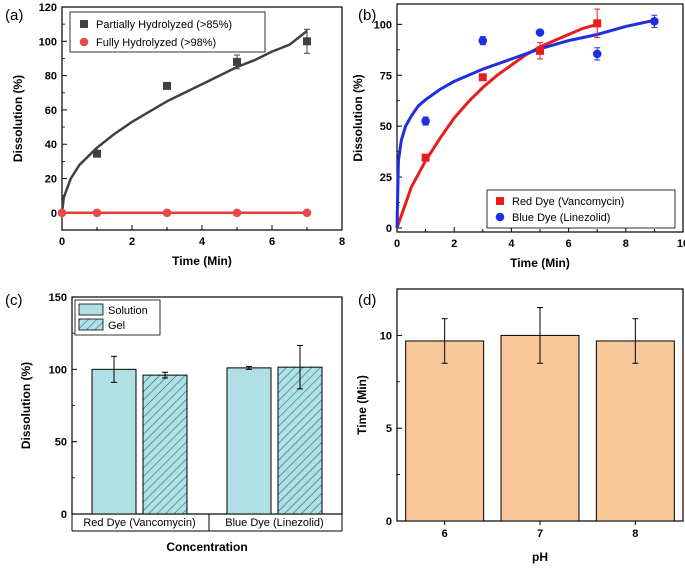 The width and height of the screenshot is (685, 568). I want to click on y-axis-label: Time (Min), so click(362, 405).